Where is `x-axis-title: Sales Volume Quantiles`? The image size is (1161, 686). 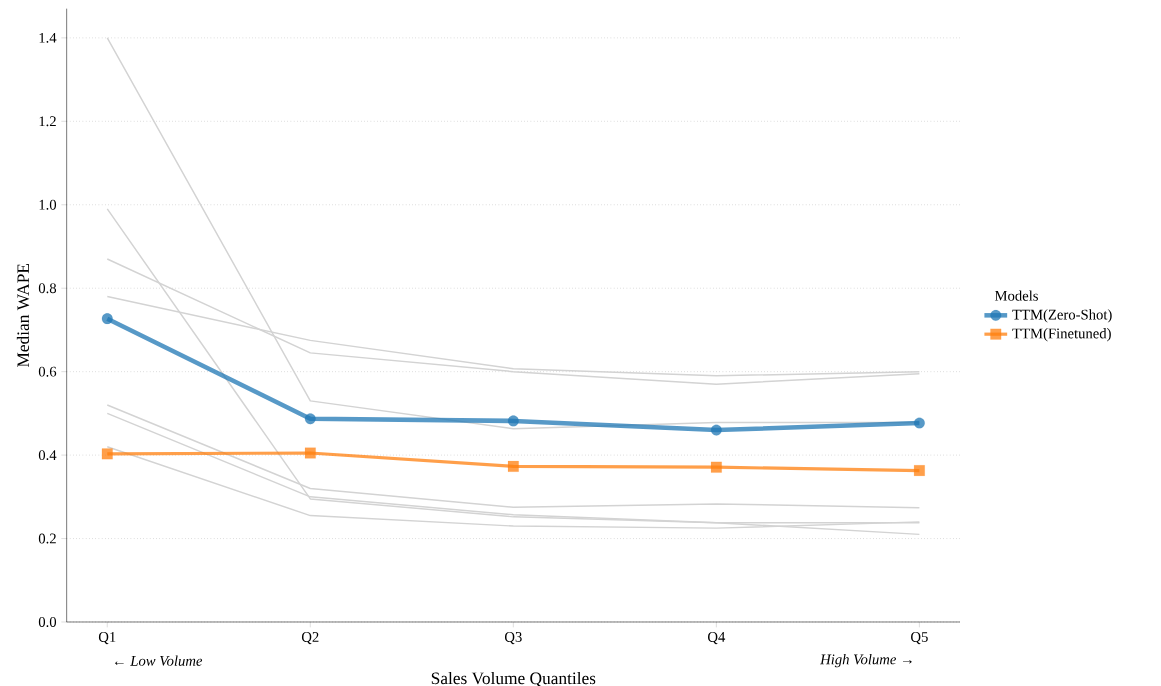
x-axis-title: Sales Volume Quantiles is located at coordinates (513, 678).